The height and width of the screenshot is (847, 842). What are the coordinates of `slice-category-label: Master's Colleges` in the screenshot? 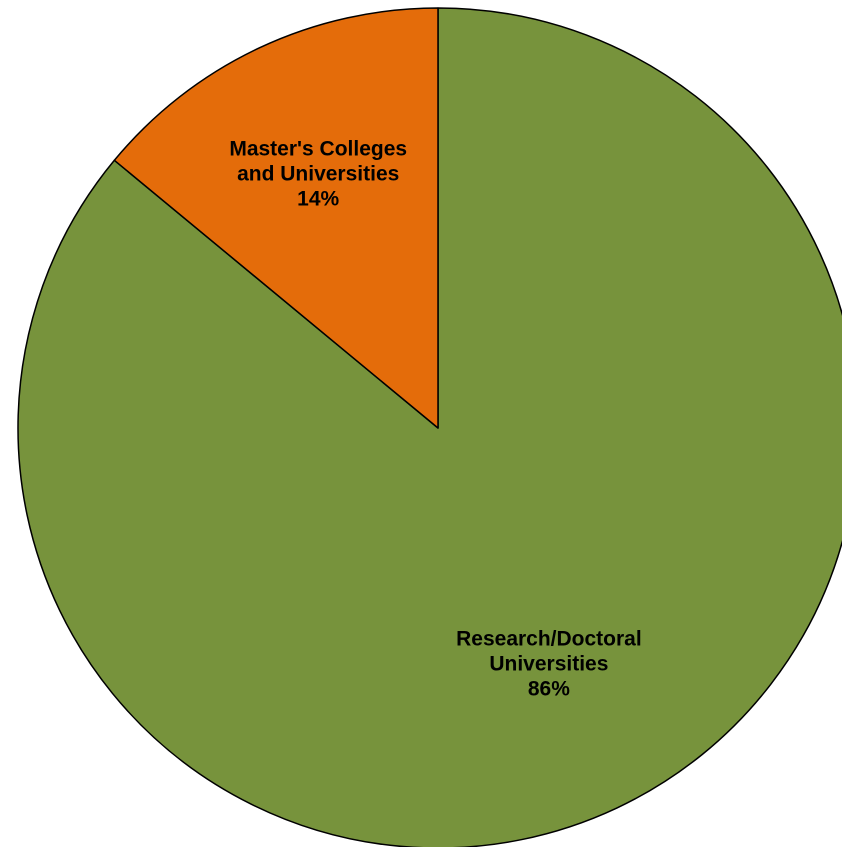 It's located at (318, 148).